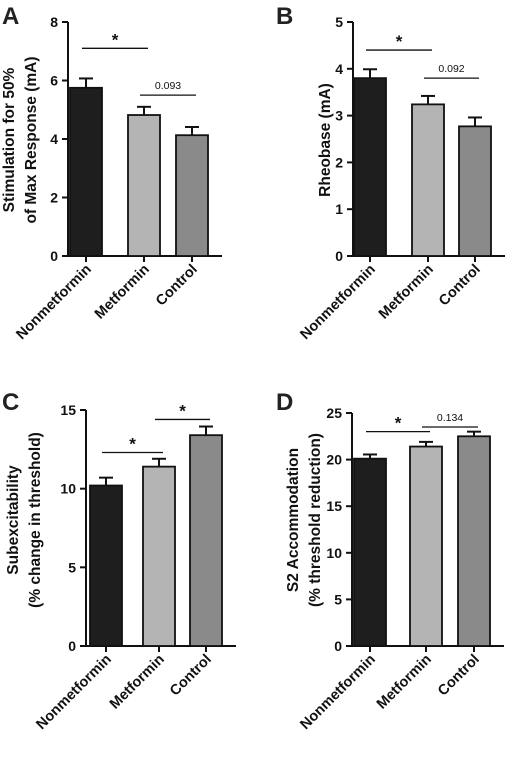  Describe the element at coordinates (13, 520) in the screenshot. I see `y-axis-label: Subexcitability` at that location.